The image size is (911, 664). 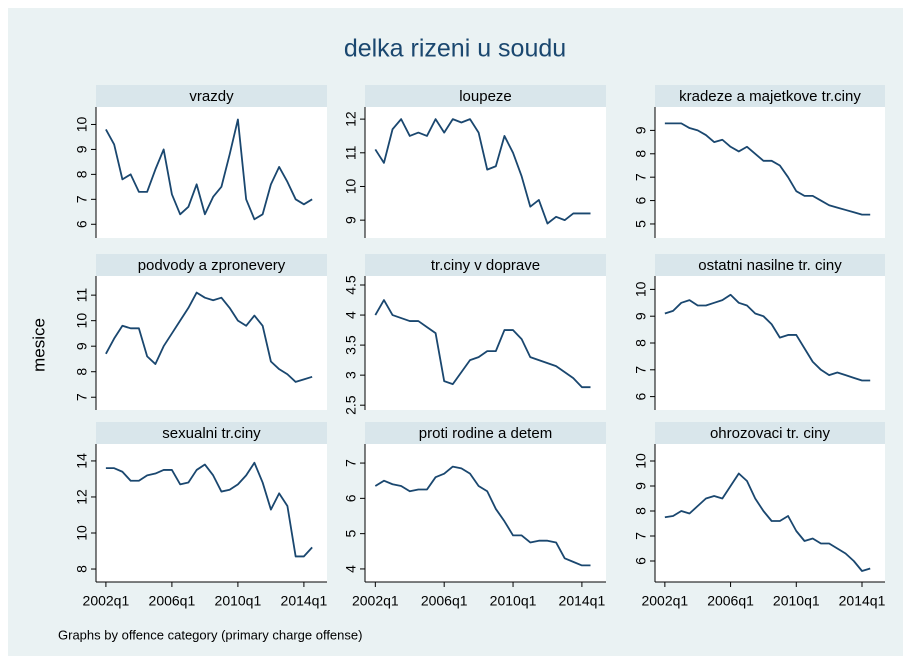 I want to click on panel-title: loupeze, so click(x=485, y=96).